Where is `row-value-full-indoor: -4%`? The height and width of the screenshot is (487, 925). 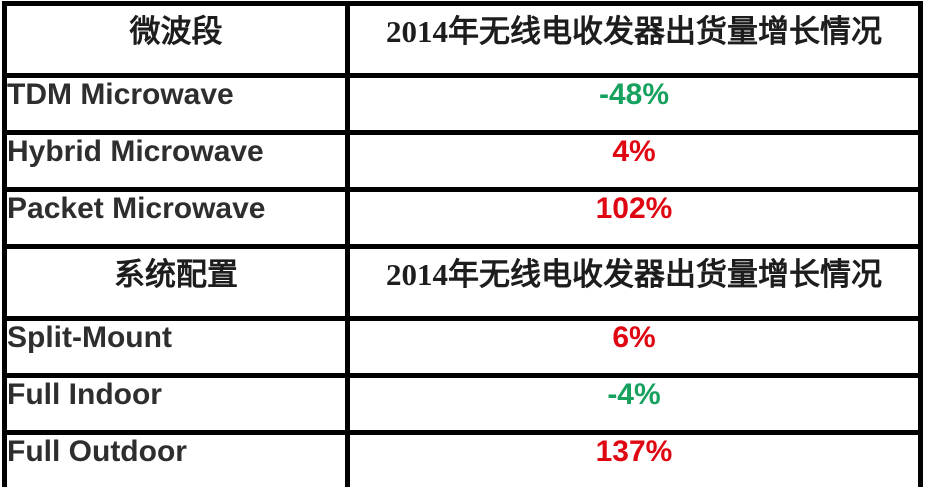 row-value-full-indoor: -4% is located at coordinates (634, 404).